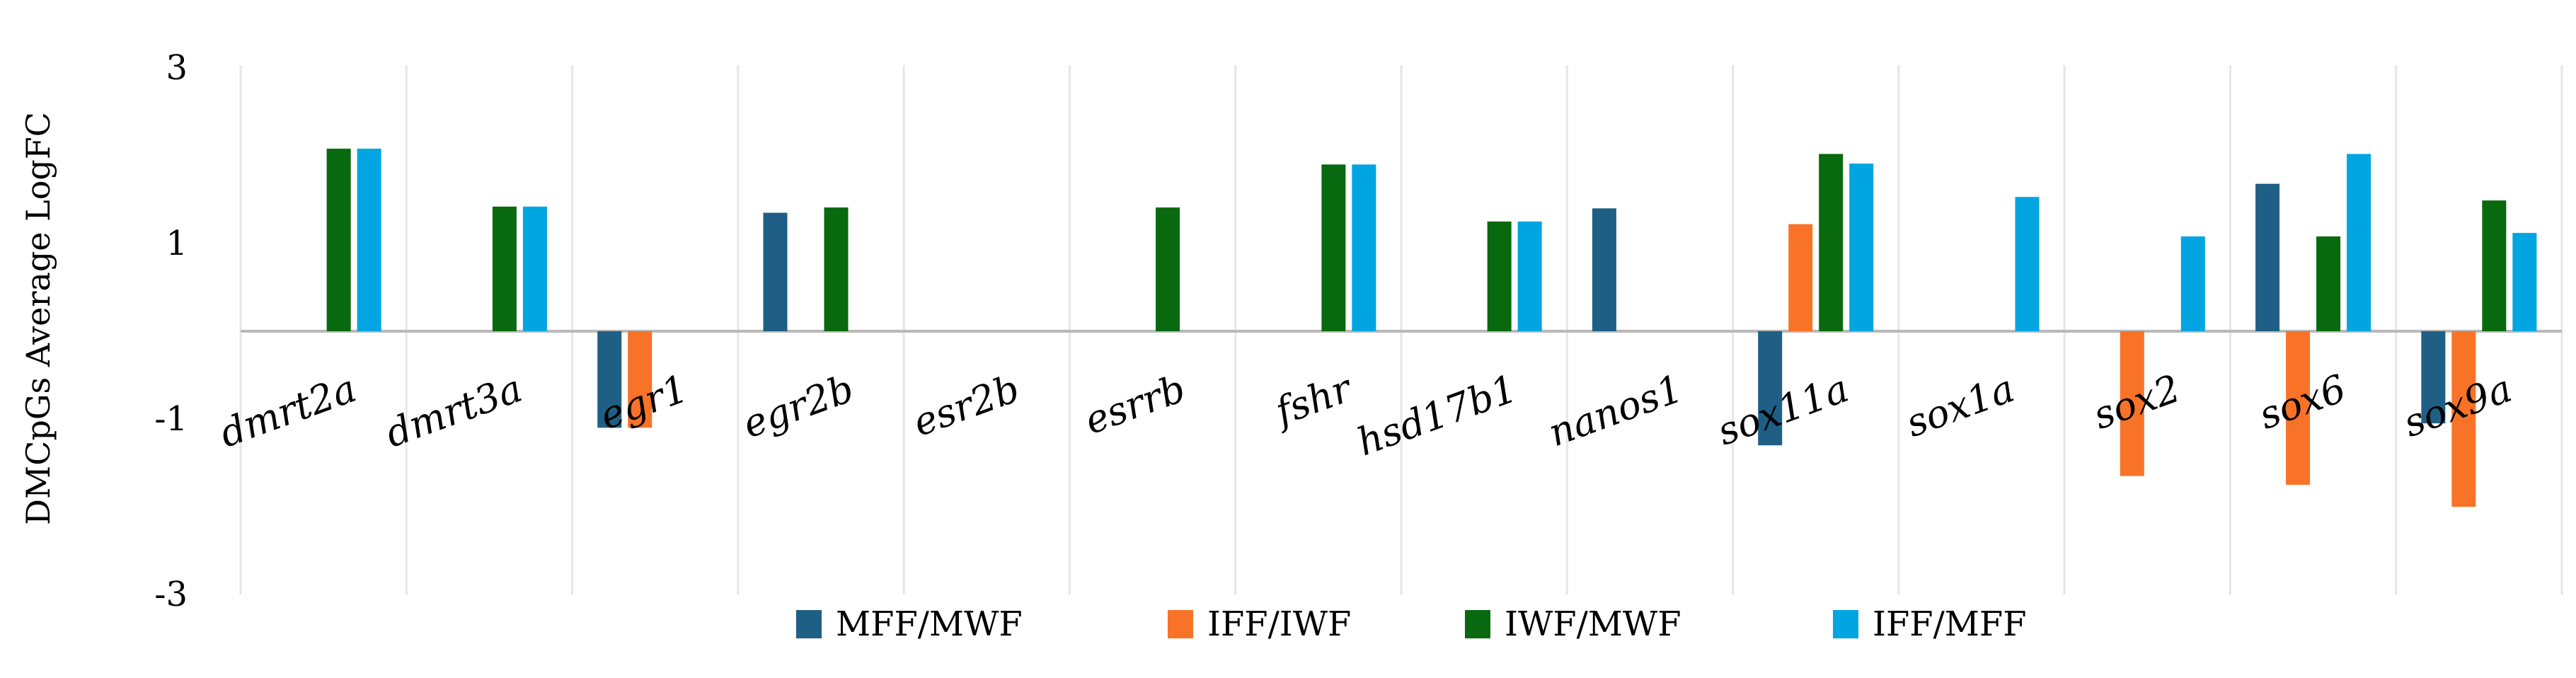  I want to click on bar-sox6-iwf-mwf, so click(2329, 283).